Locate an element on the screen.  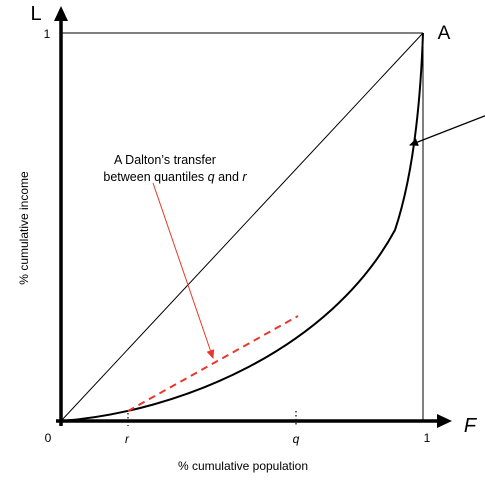
x-tick-zero: 0 is located at coordinates (48, 438).